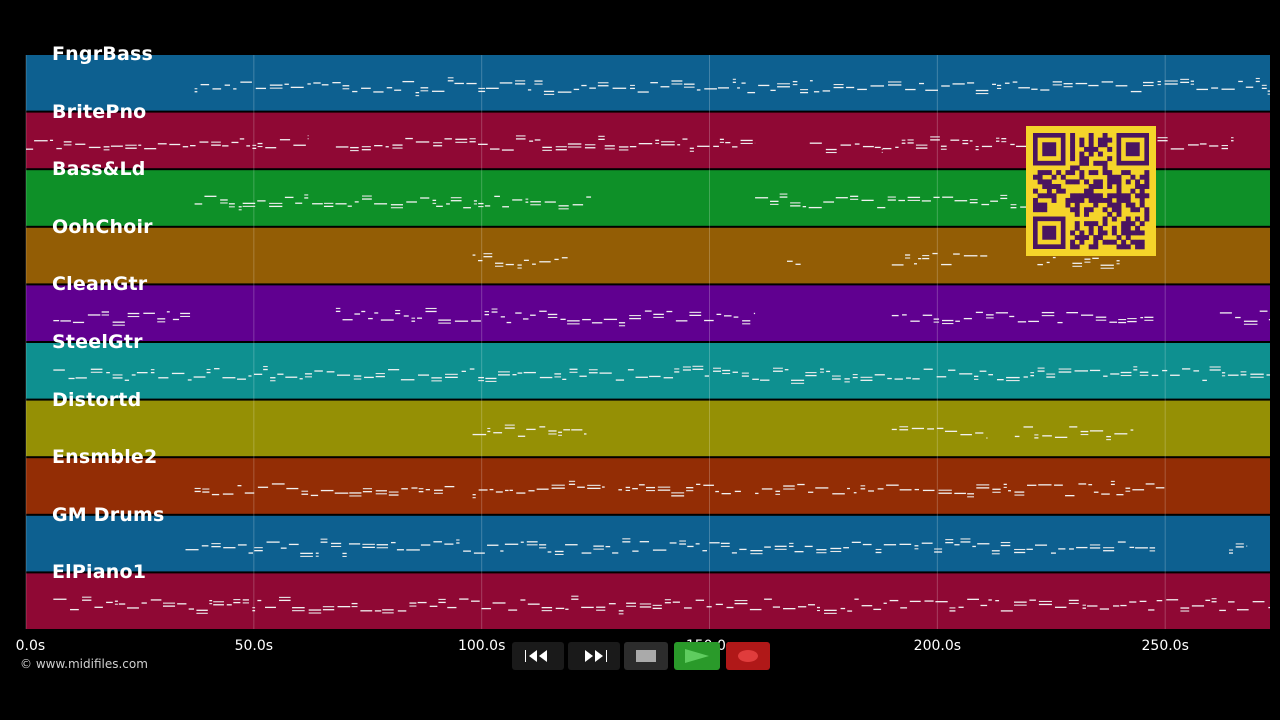  I want to click on track-label: OohChoir, so click(102, 226).